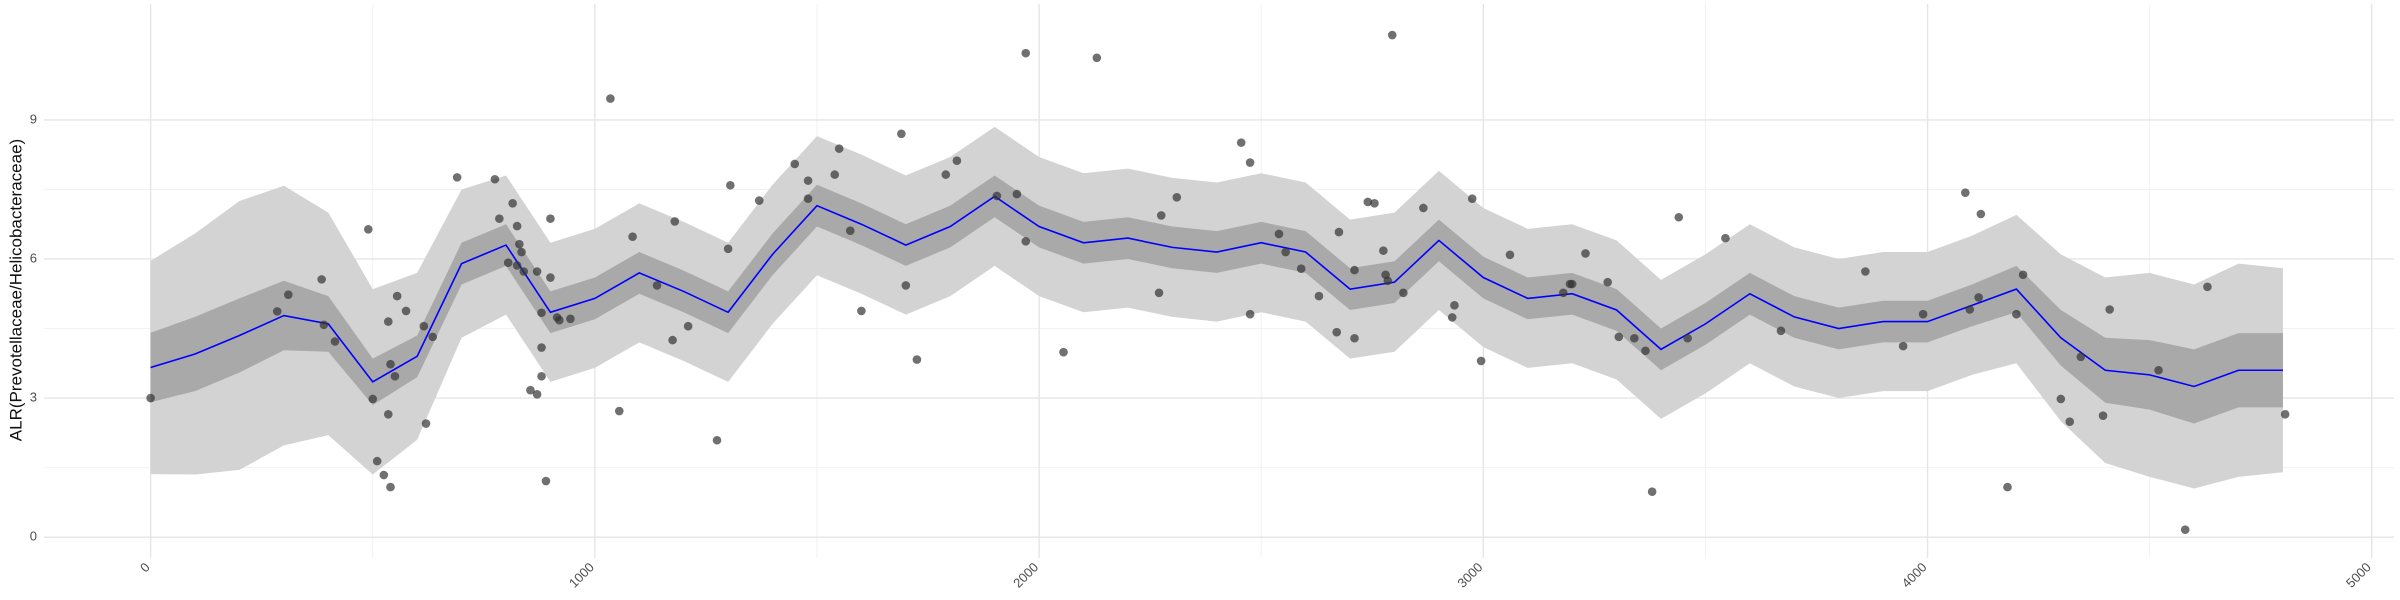 The image size is (2400, 600). What do you see at coordinates (15, 290) in the screenshot?
I see `y-axis-title: ALR(Prevotellaceae/Helicobacteraceae)` at bounding box center [15, 290].